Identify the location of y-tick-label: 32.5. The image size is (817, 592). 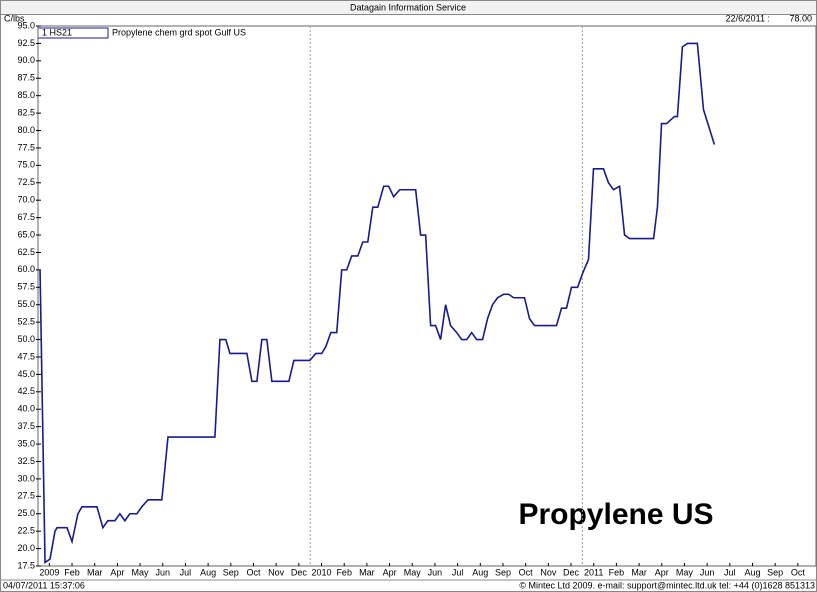
(26, 461).